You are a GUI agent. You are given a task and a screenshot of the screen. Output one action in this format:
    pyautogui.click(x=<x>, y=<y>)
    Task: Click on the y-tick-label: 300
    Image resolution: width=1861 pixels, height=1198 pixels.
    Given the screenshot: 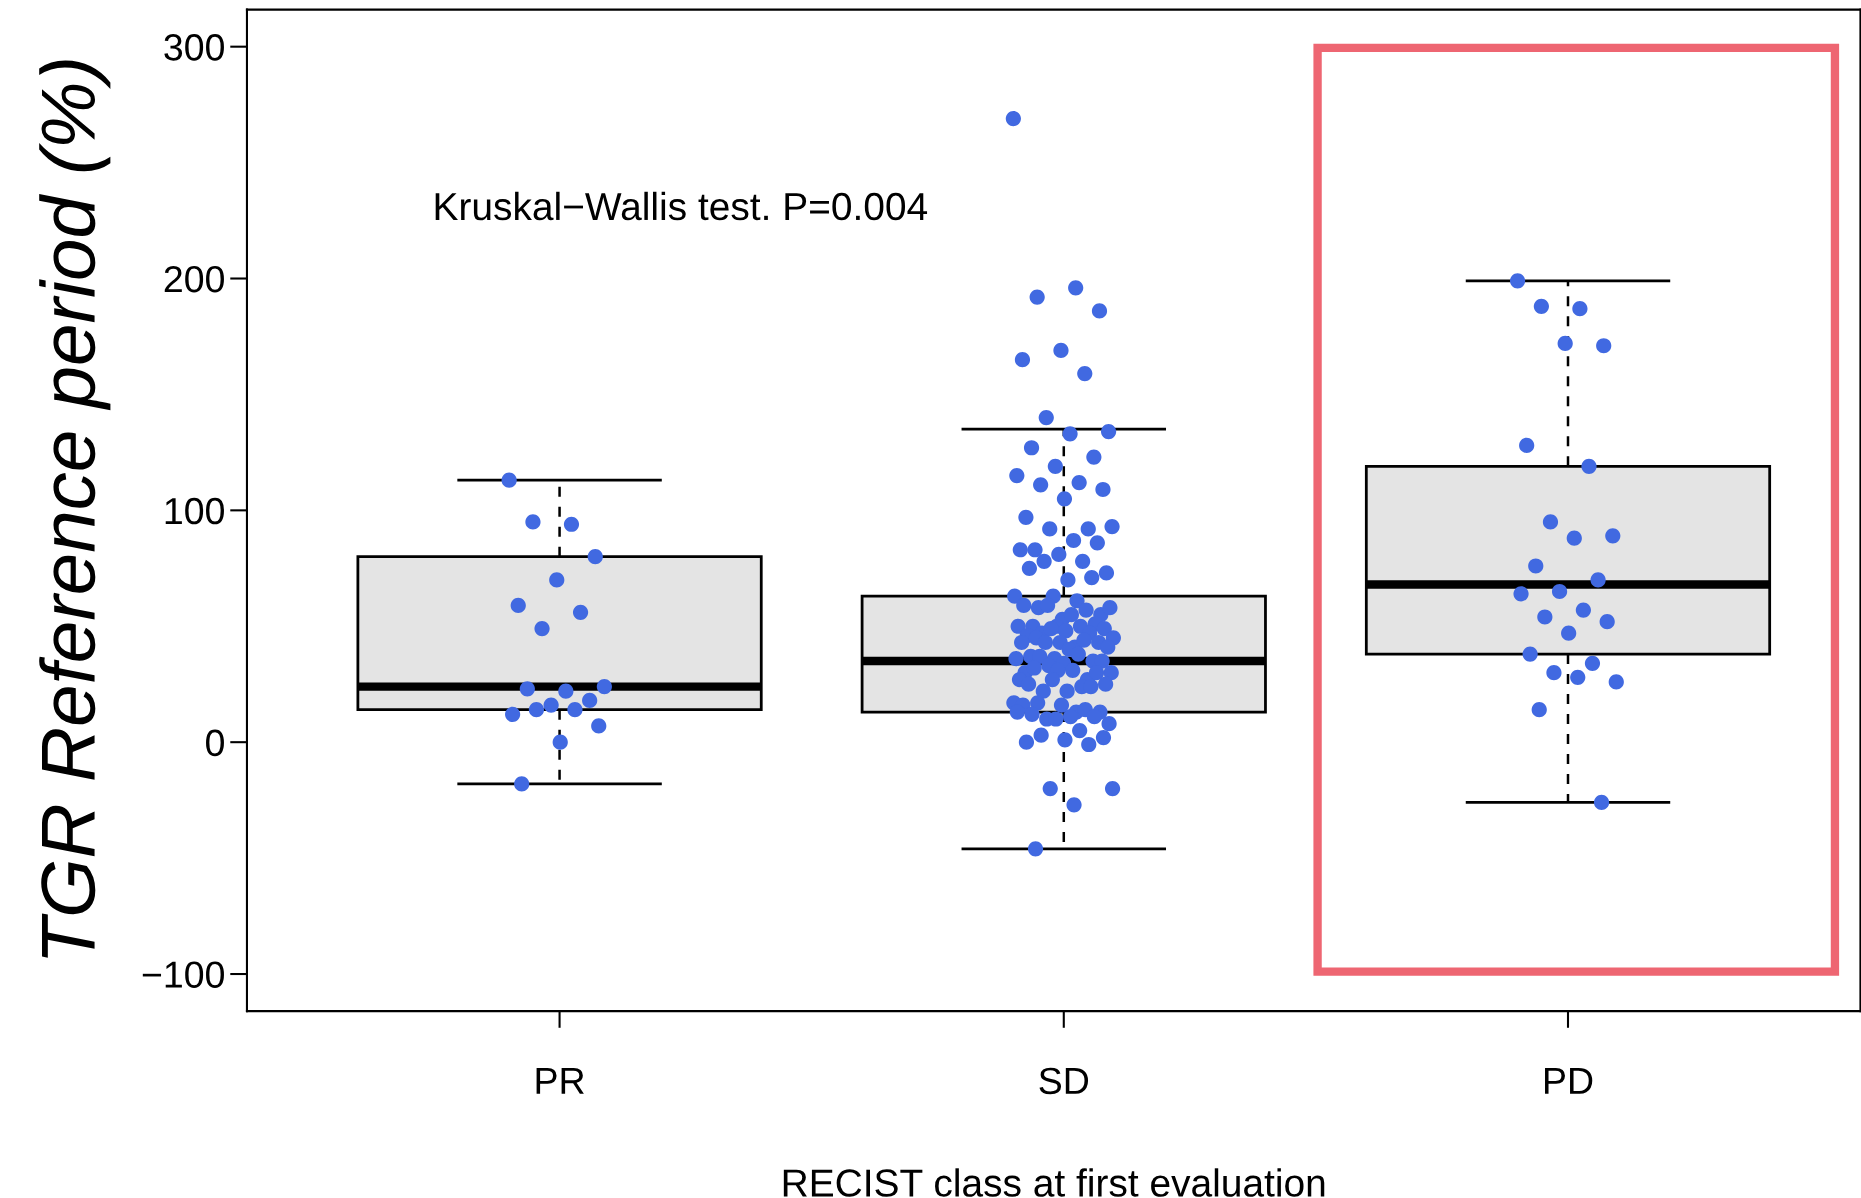 What is the action you would take?
    pyautogui.click(x=194, y=47)
    